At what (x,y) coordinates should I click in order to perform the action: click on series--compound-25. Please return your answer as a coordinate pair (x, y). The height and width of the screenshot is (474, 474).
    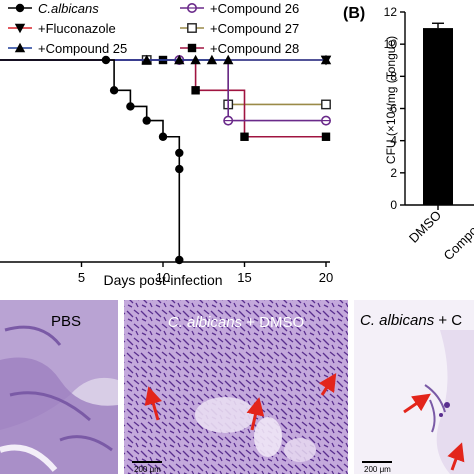
    Looking at the image, I should click on (166, 59).